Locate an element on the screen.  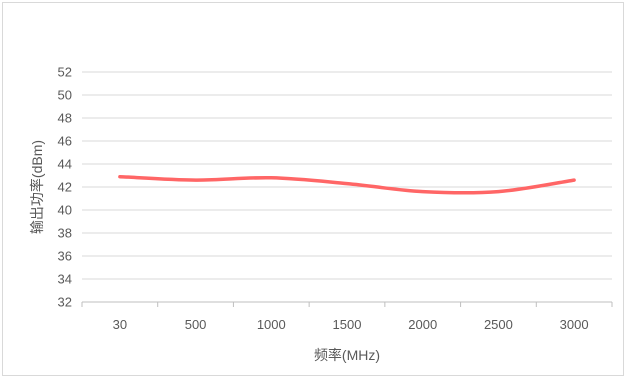
x-axis-title: 频率(MHz) is located at coordinates (347, 355).